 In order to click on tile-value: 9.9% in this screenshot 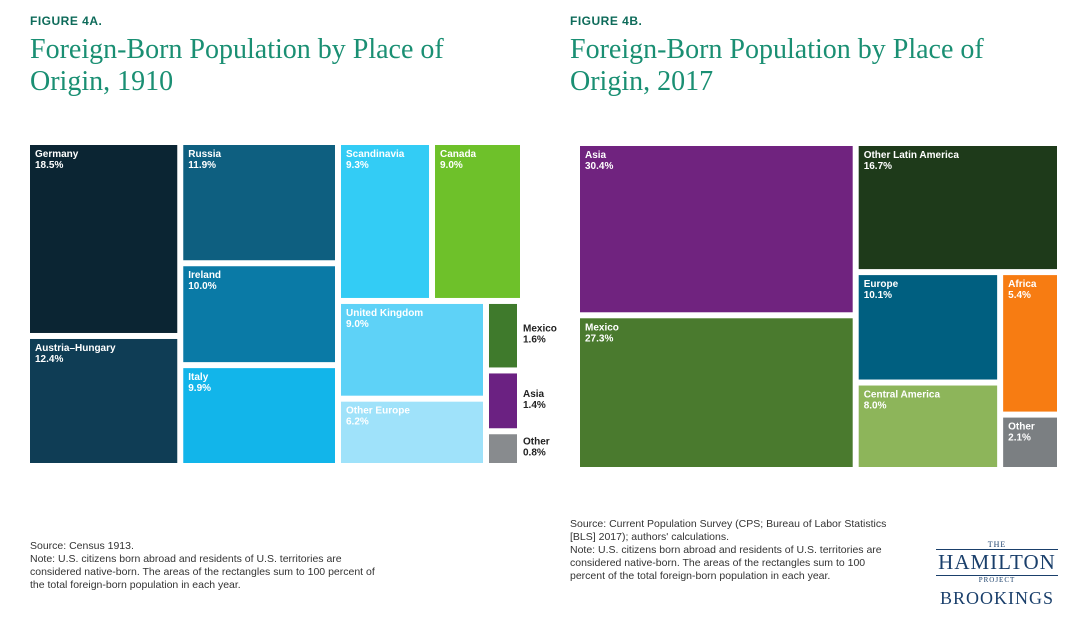, I will do `click(199, 388)`.